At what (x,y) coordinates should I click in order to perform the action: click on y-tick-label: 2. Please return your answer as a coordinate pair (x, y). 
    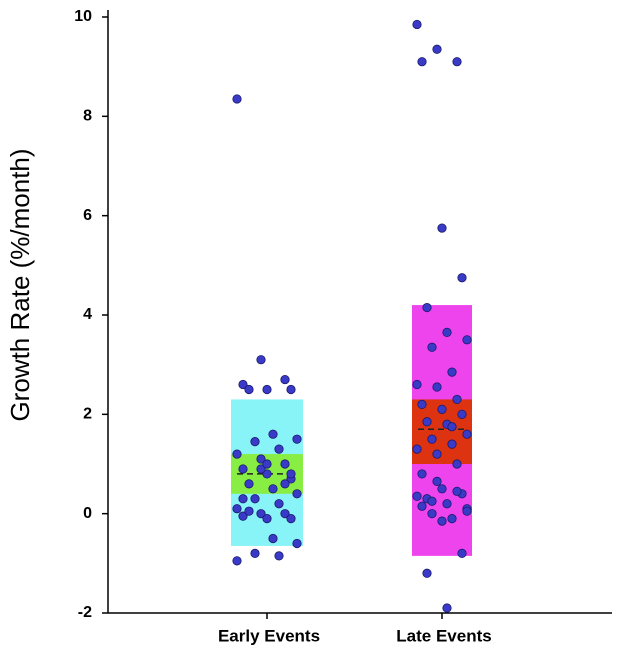
    Looking at the image, I should click on (87, 414).